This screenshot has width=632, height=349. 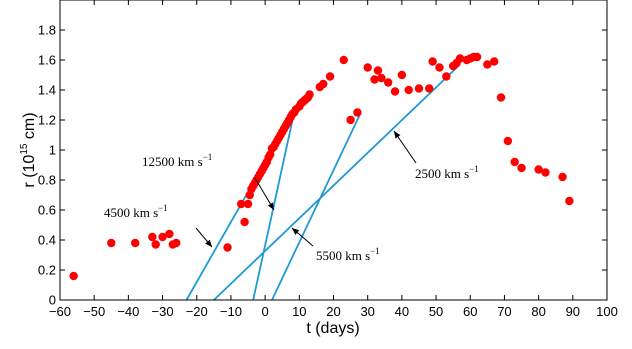 I want to click on y-tick-label: 1, so click(x=52, y=150).